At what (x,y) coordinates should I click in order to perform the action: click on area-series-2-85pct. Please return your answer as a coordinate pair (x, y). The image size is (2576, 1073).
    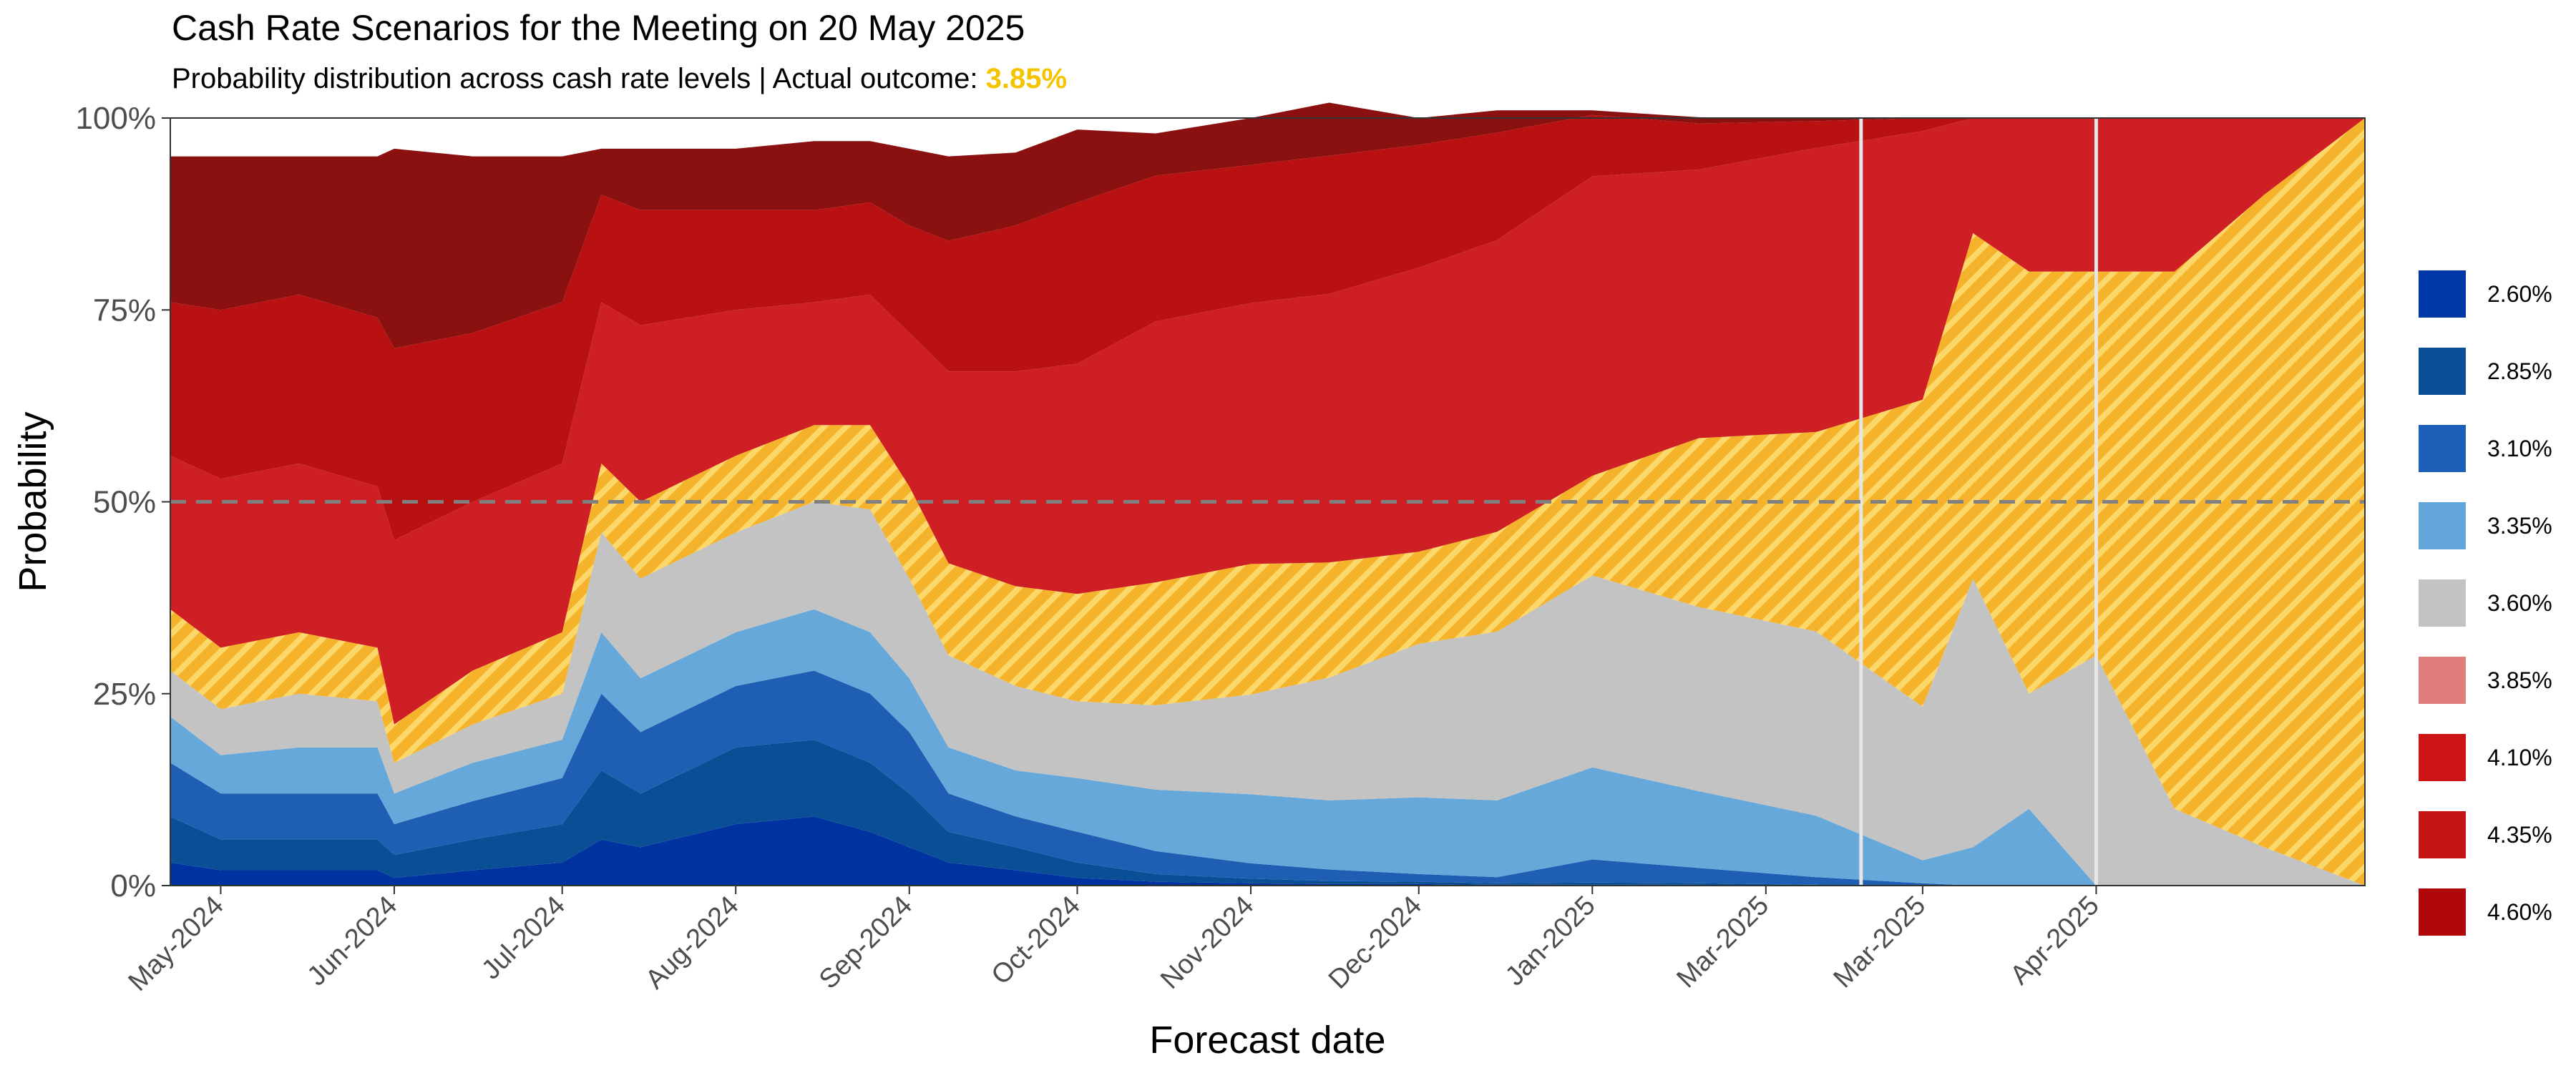
    Looking at the image, I should click on (1267, 813).